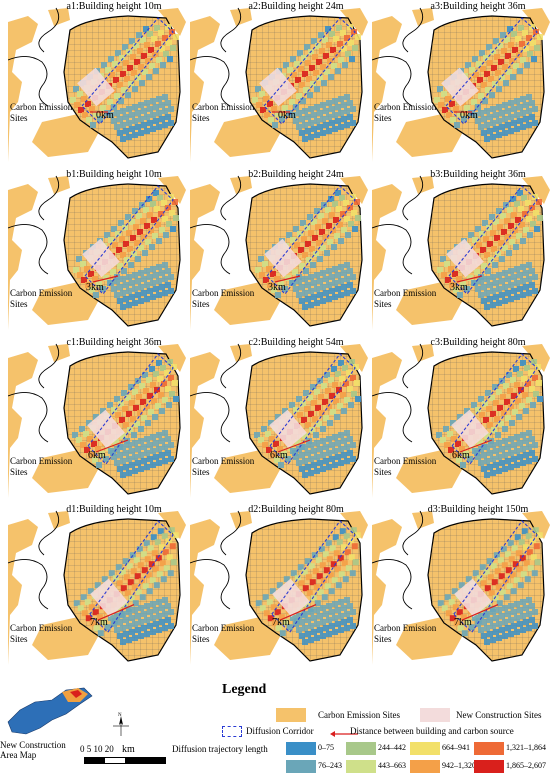 Image resolution: width=550 pixels, height=778 pixels. What do you see at coordinates (459, 765) in the screenshot?
I see `trajectory-class-label: 942–1,320` at bounding box center [459, 765].